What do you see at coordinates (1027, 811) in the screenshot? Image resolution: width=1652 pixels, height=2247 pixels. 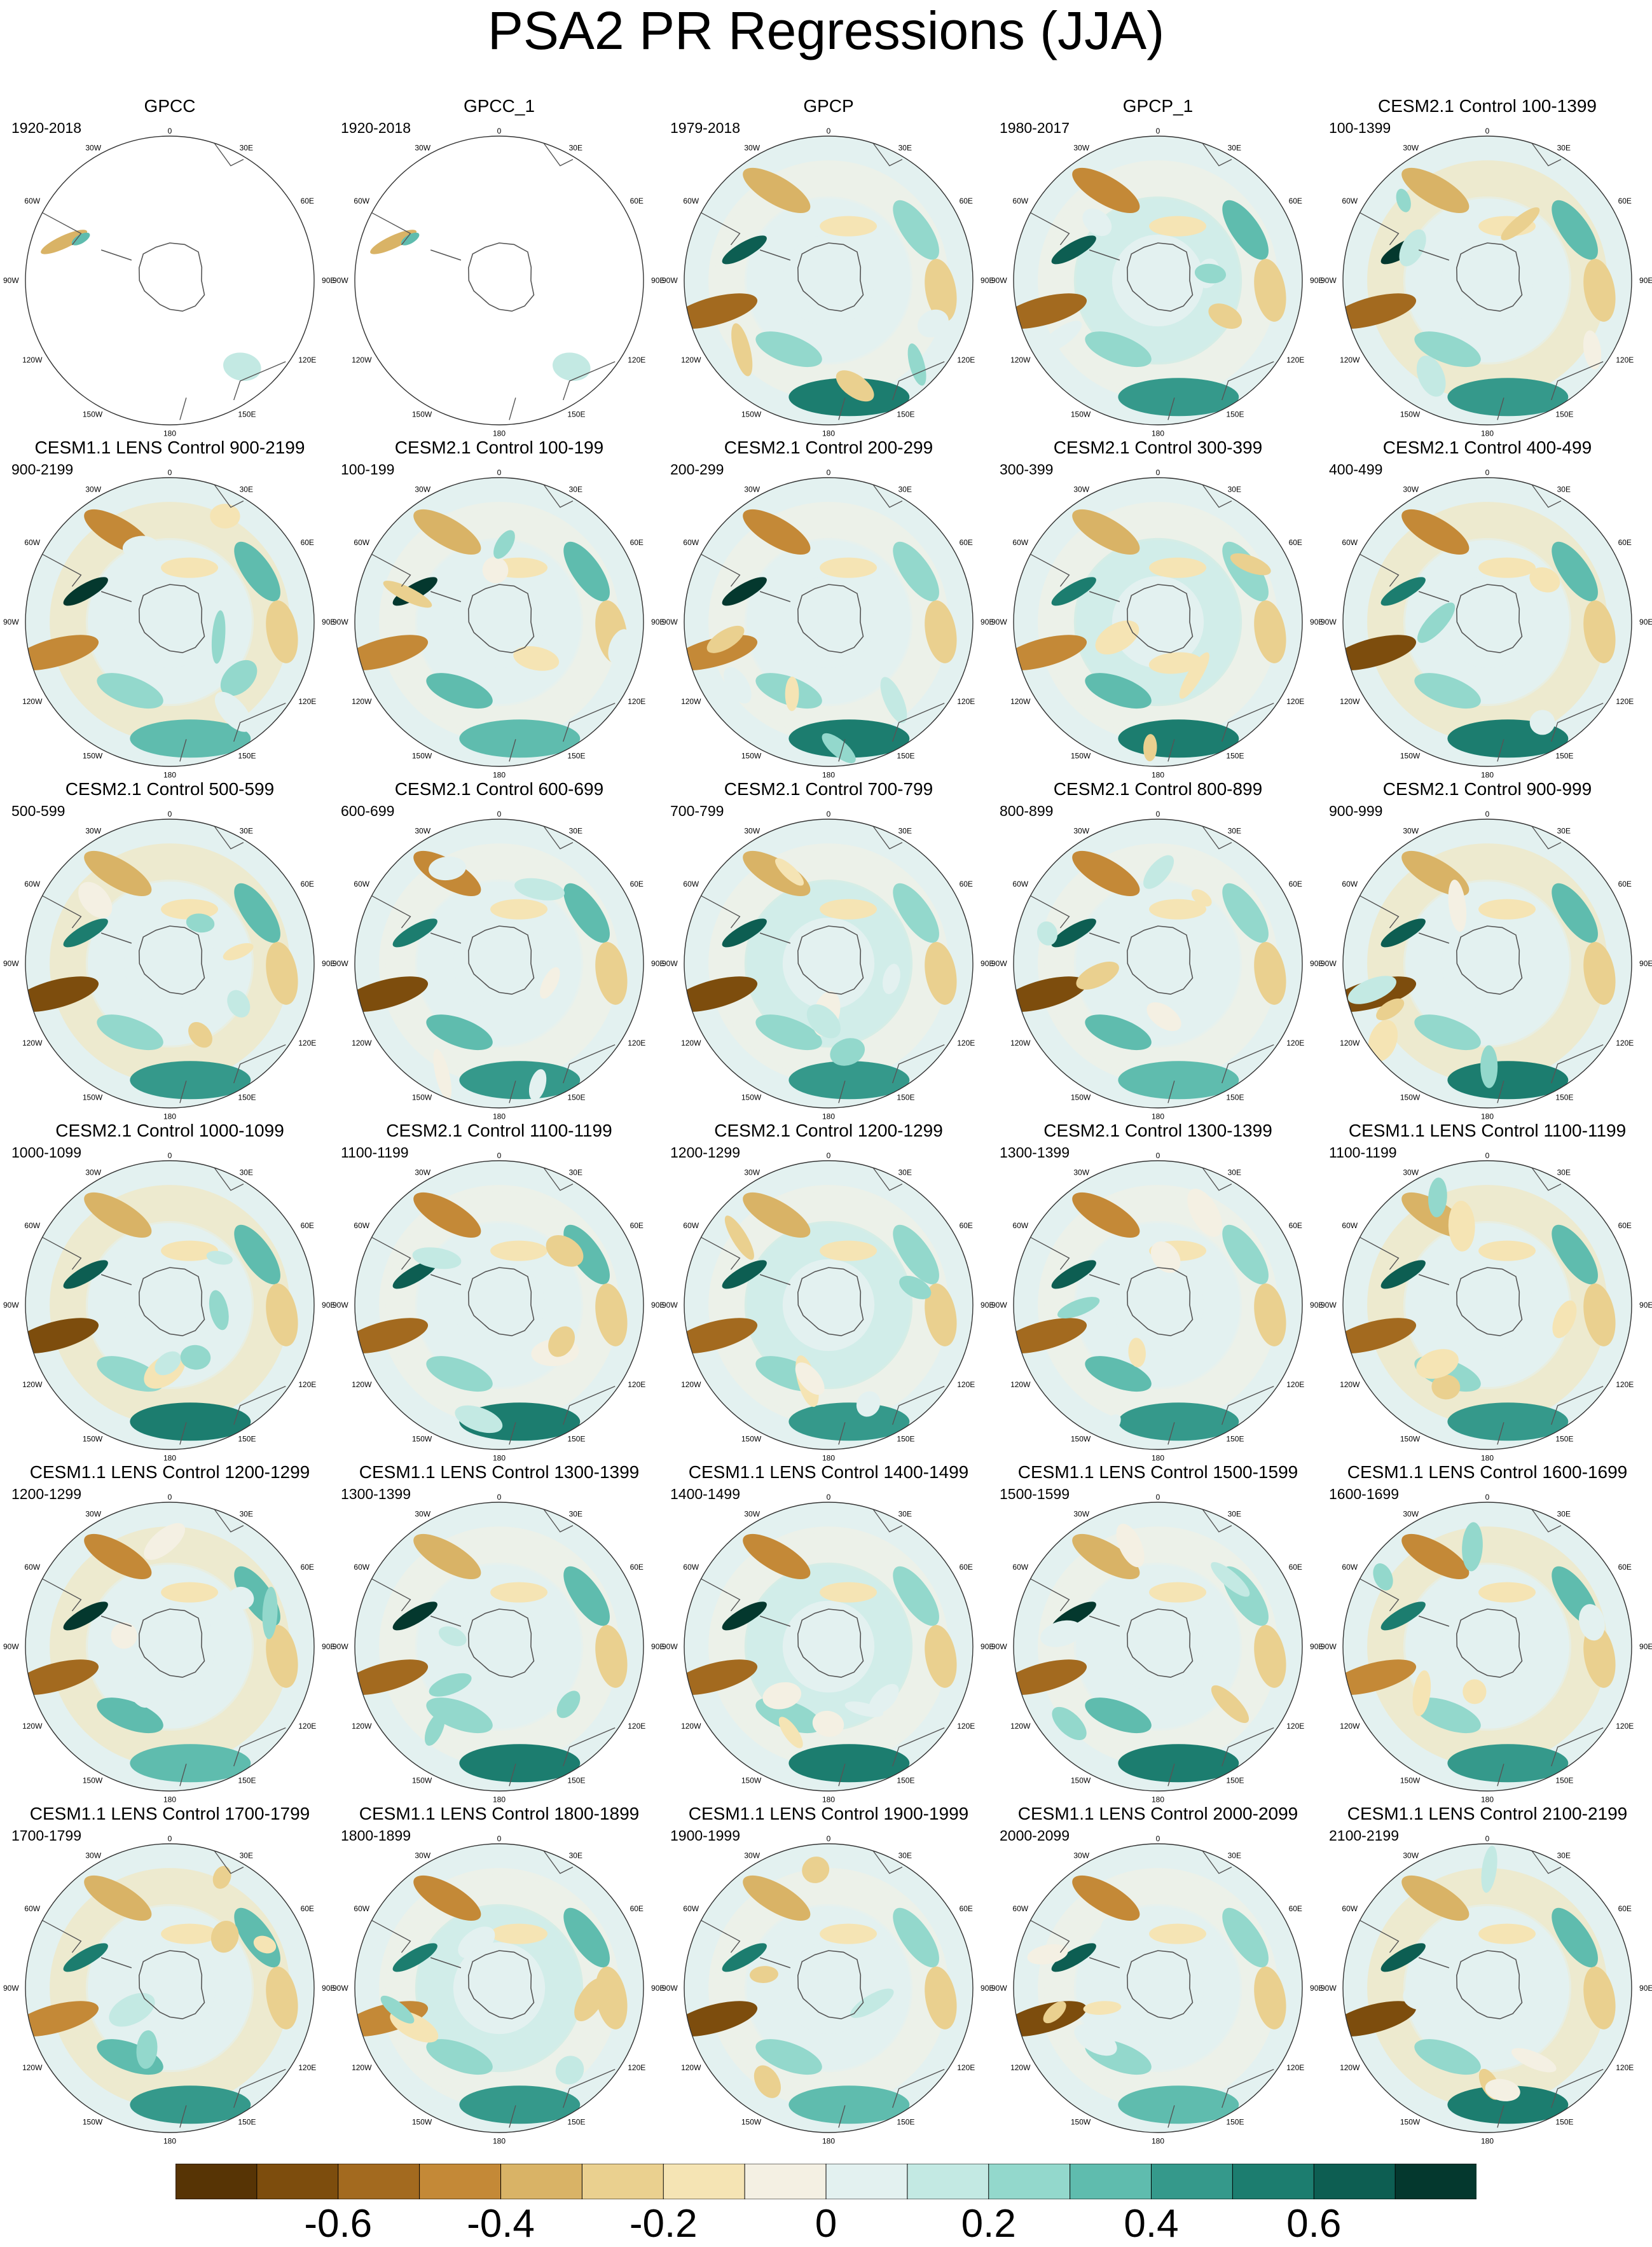 I see `panel-period: 800-899` at bounding box center [1027, 811].